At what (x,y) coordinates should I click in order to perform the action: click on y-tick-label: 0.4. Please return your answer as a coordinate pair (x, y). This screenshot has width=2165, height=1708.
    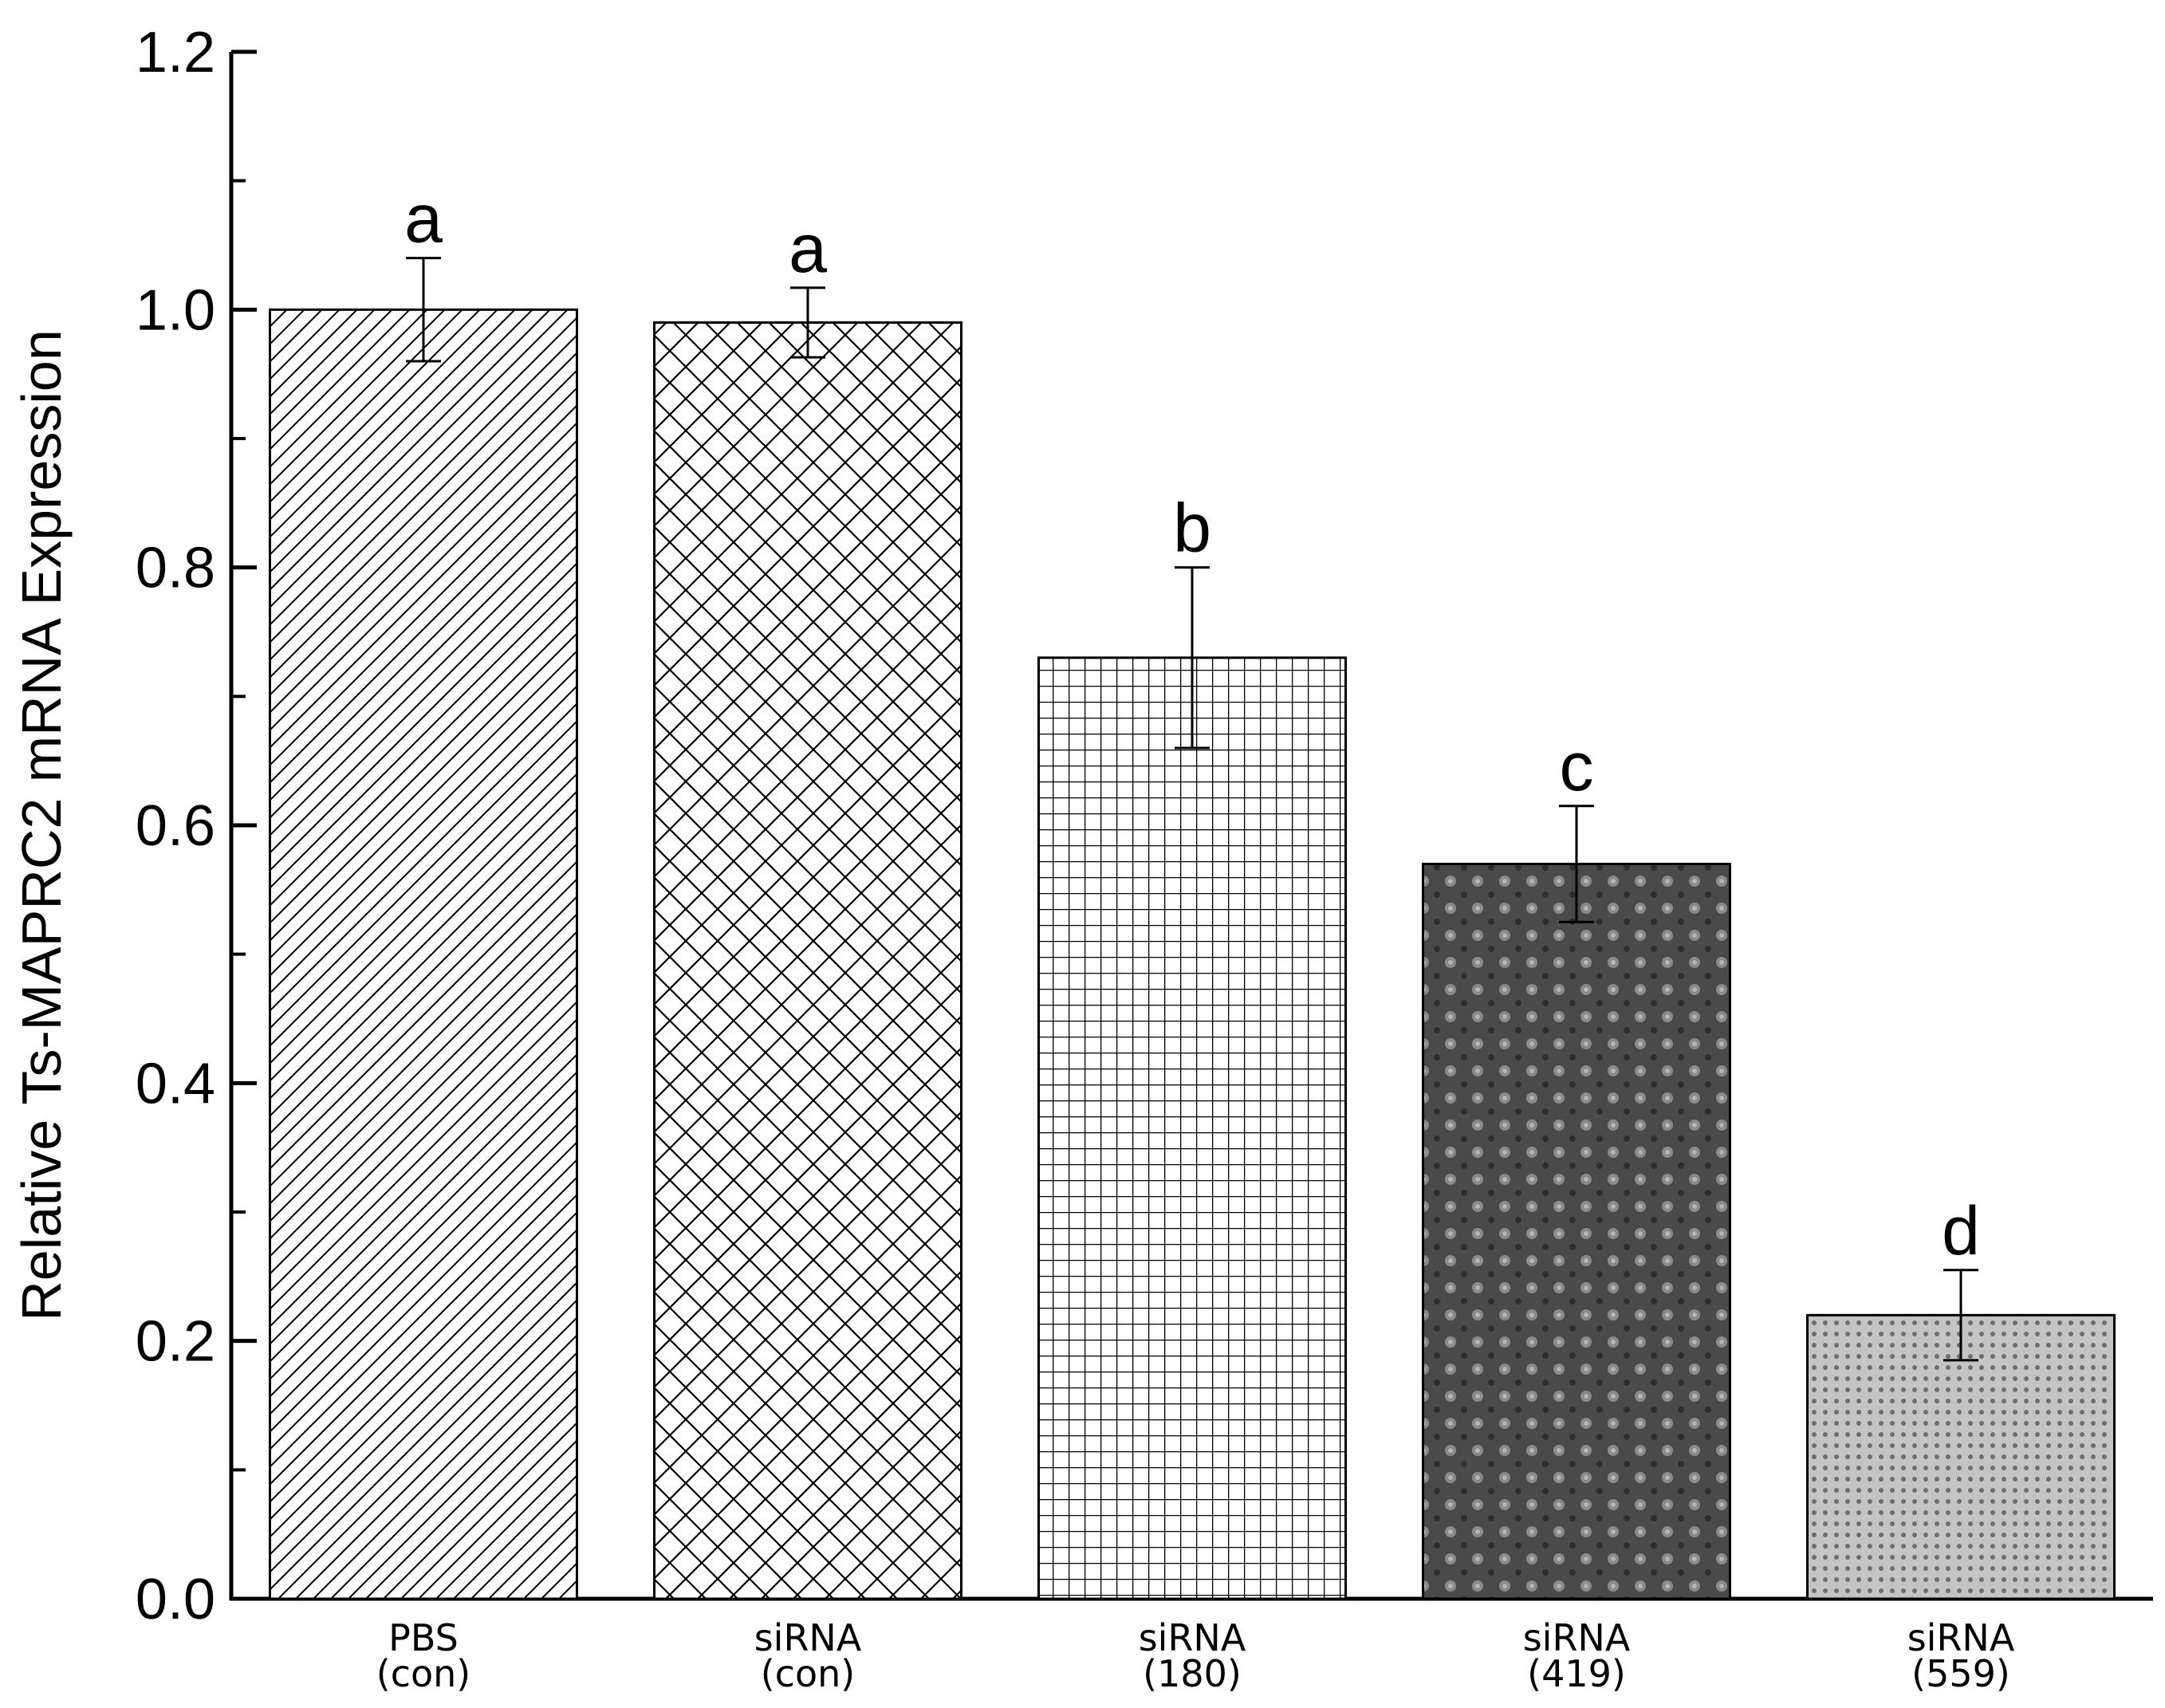
    Looking at the image, I should click on (175, 1084).